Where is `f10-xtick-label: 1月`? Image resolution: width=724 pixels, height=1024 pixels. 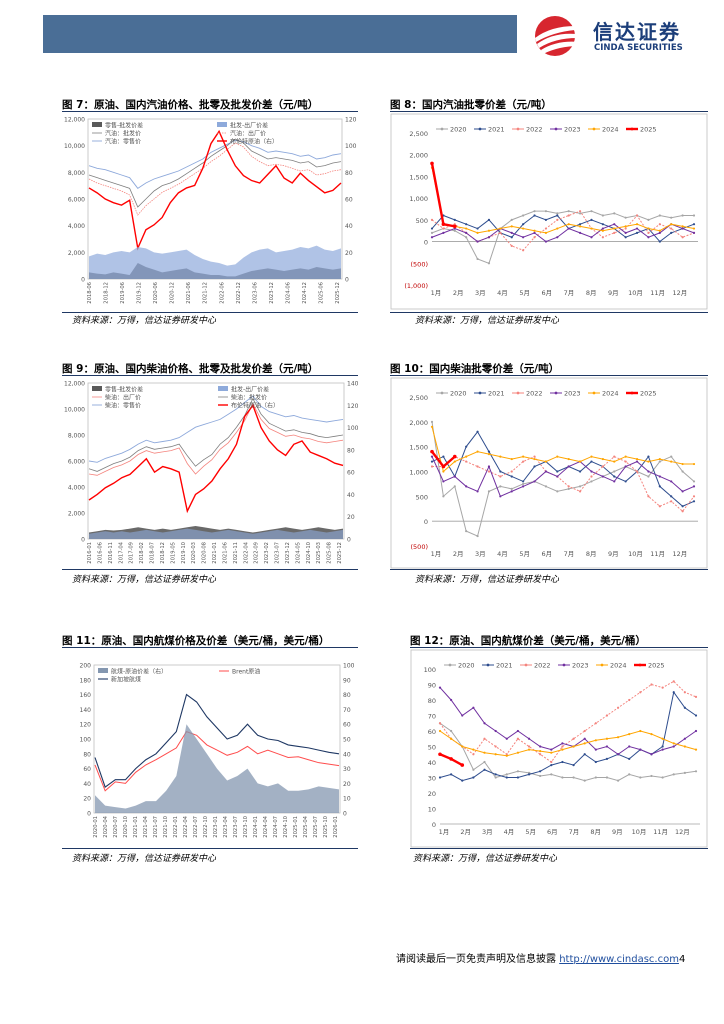
f10-xtick-label: 1月 is located at coordinates (436, 554).